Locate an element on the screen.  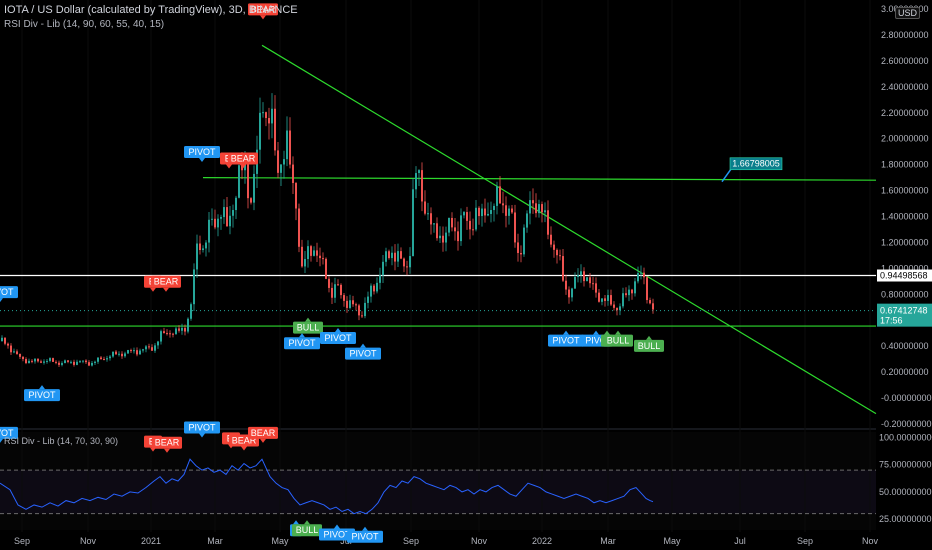
price-tick-label: 2.60000000 is located at coordinates (905, 61).